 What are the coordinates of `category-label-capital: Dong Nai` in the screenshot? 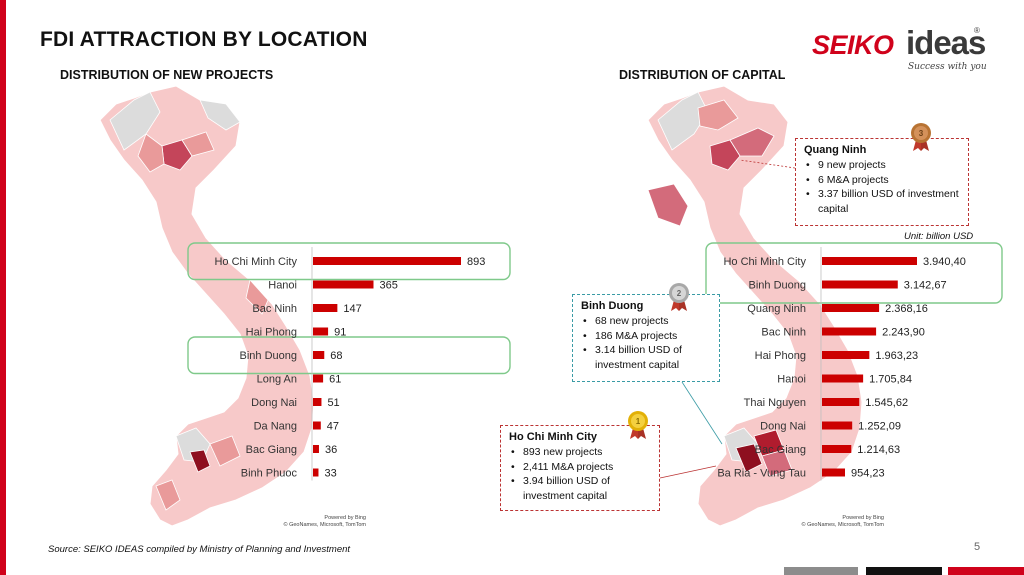 It's located at (783, 427).